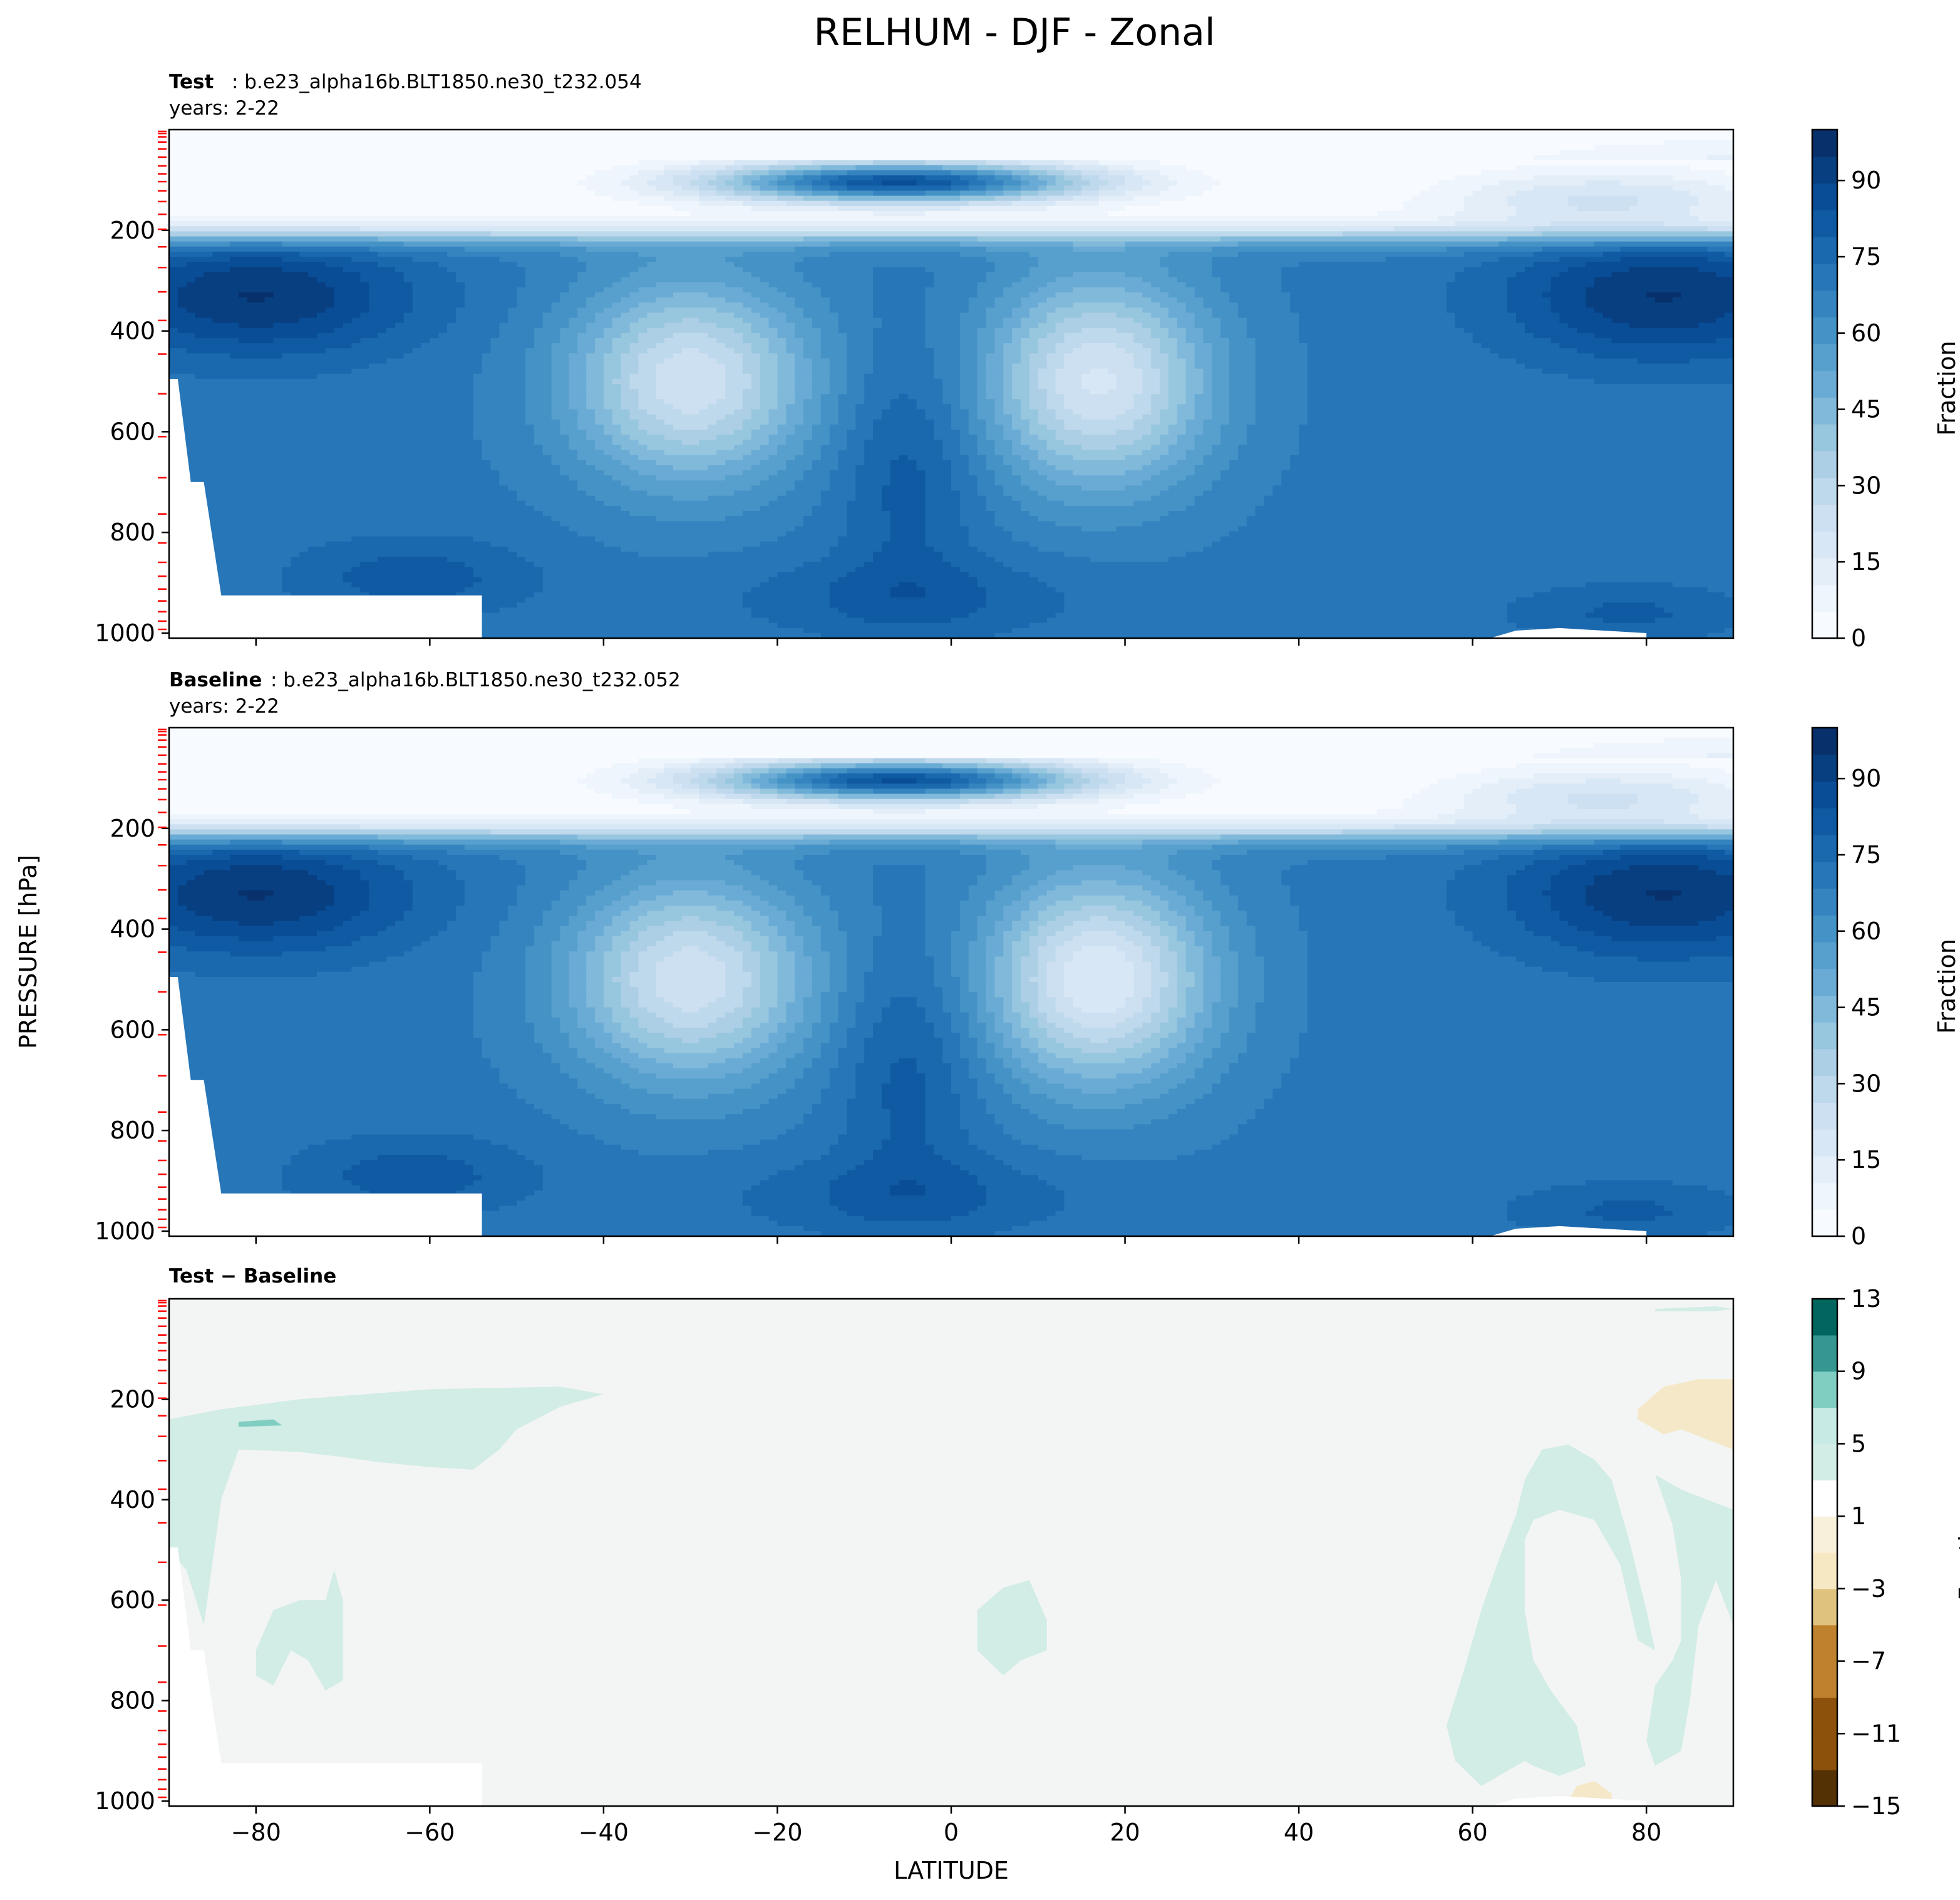 This screenshot has width=1960, height=1900. Describe the element at coordinates (1866, 1299) in the screenshot. I see `colorbar-tick-label: 13` at that location.